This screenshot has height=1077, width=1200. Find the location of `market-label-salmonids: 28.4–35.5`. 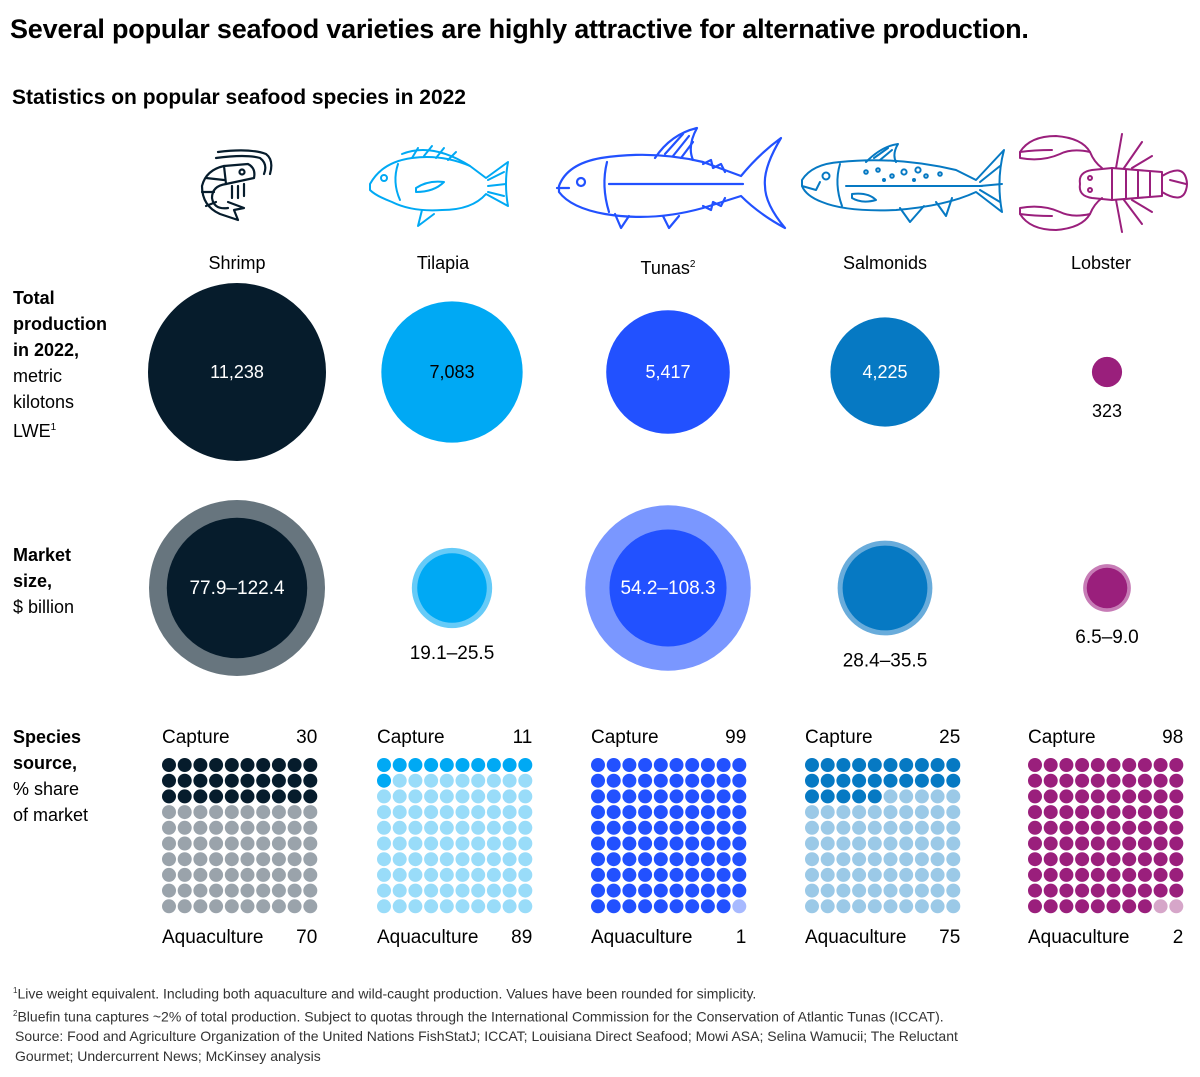

market-label-salmonids: 28.4–35.5 is located at coordinates (885, 660).